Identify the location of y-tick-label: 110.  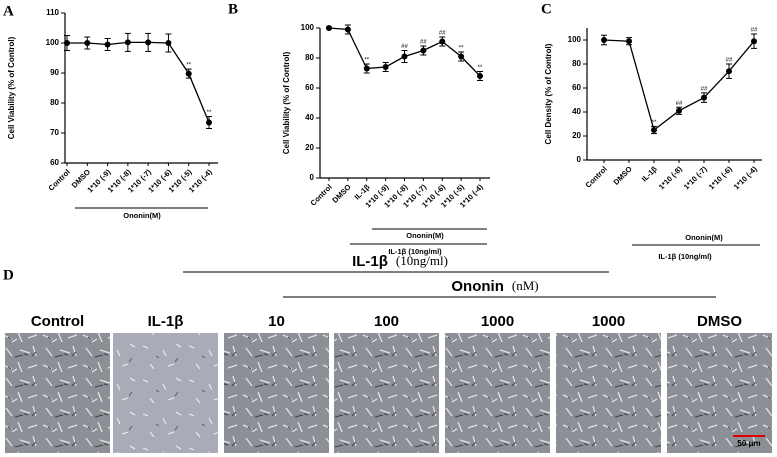
(52, 12).